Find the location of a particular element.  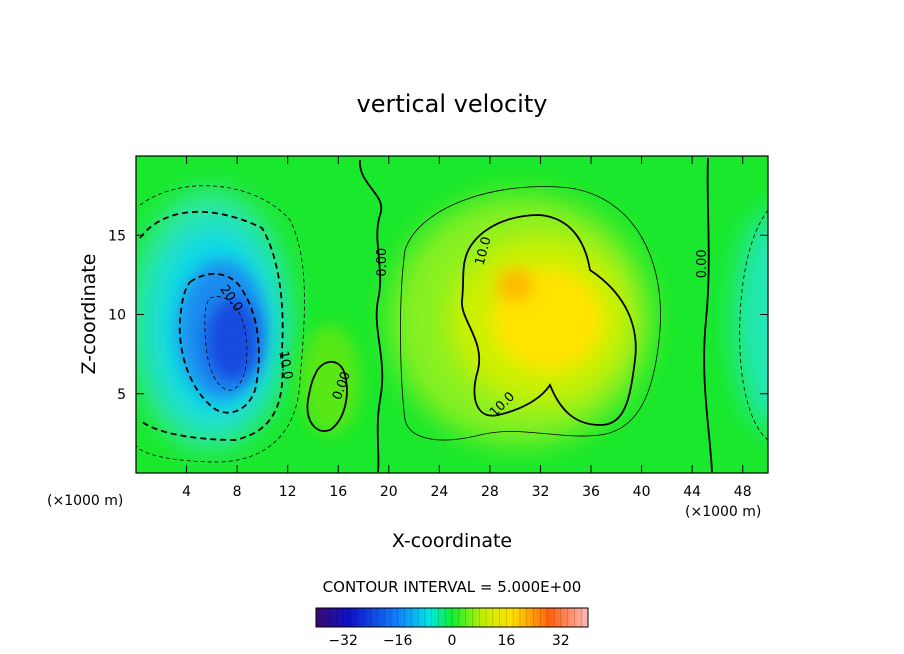

y-axis-label: Z-coordinate is located at coordinates (89, 314).